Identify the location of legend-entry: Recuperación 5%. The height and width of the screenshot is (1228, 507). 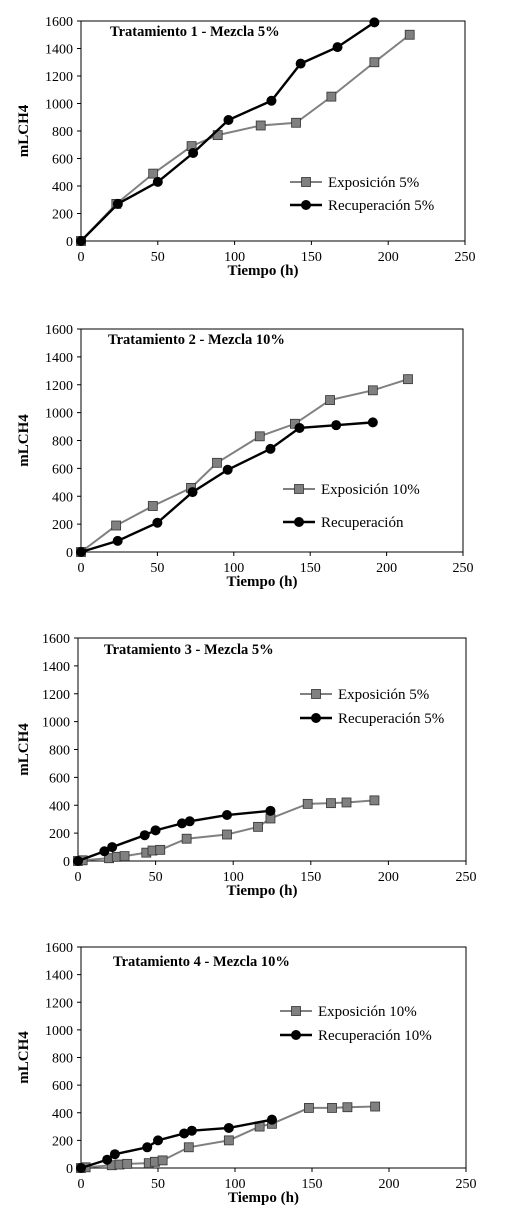
(372, 719).